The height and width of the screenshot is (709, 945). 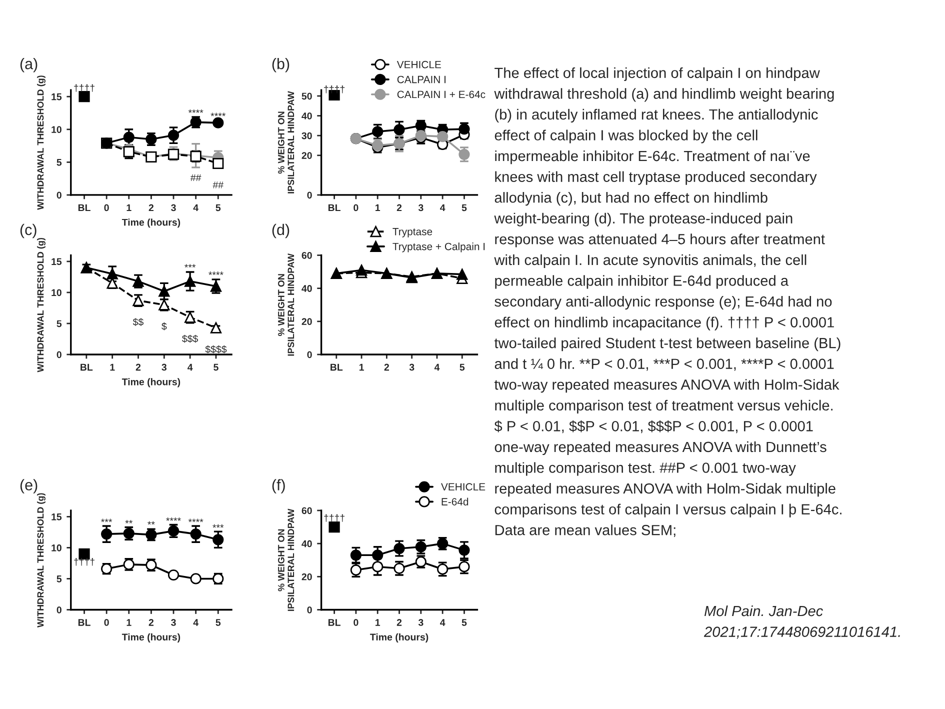 I want to click on chart-title: (b), so click(x=281, y=65).